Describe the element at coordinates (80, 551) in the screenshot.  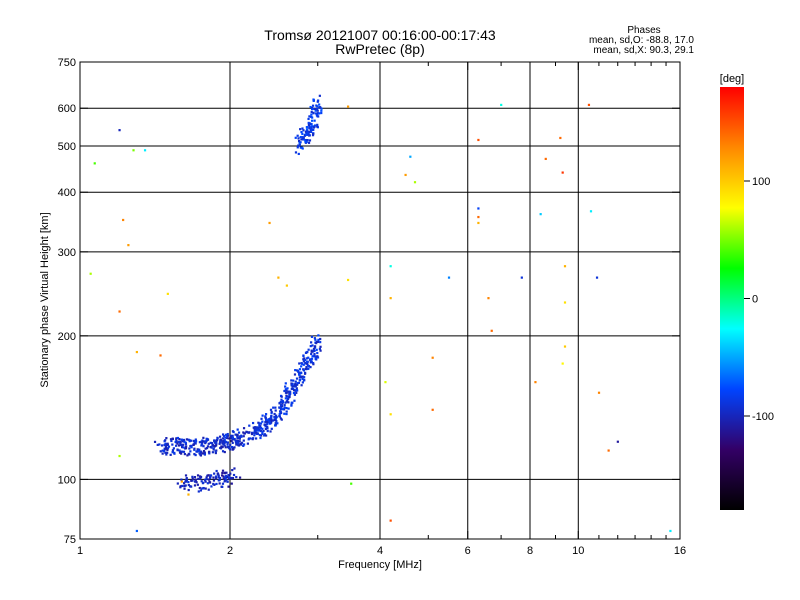
I see `x-tick-label: 1` at that location.